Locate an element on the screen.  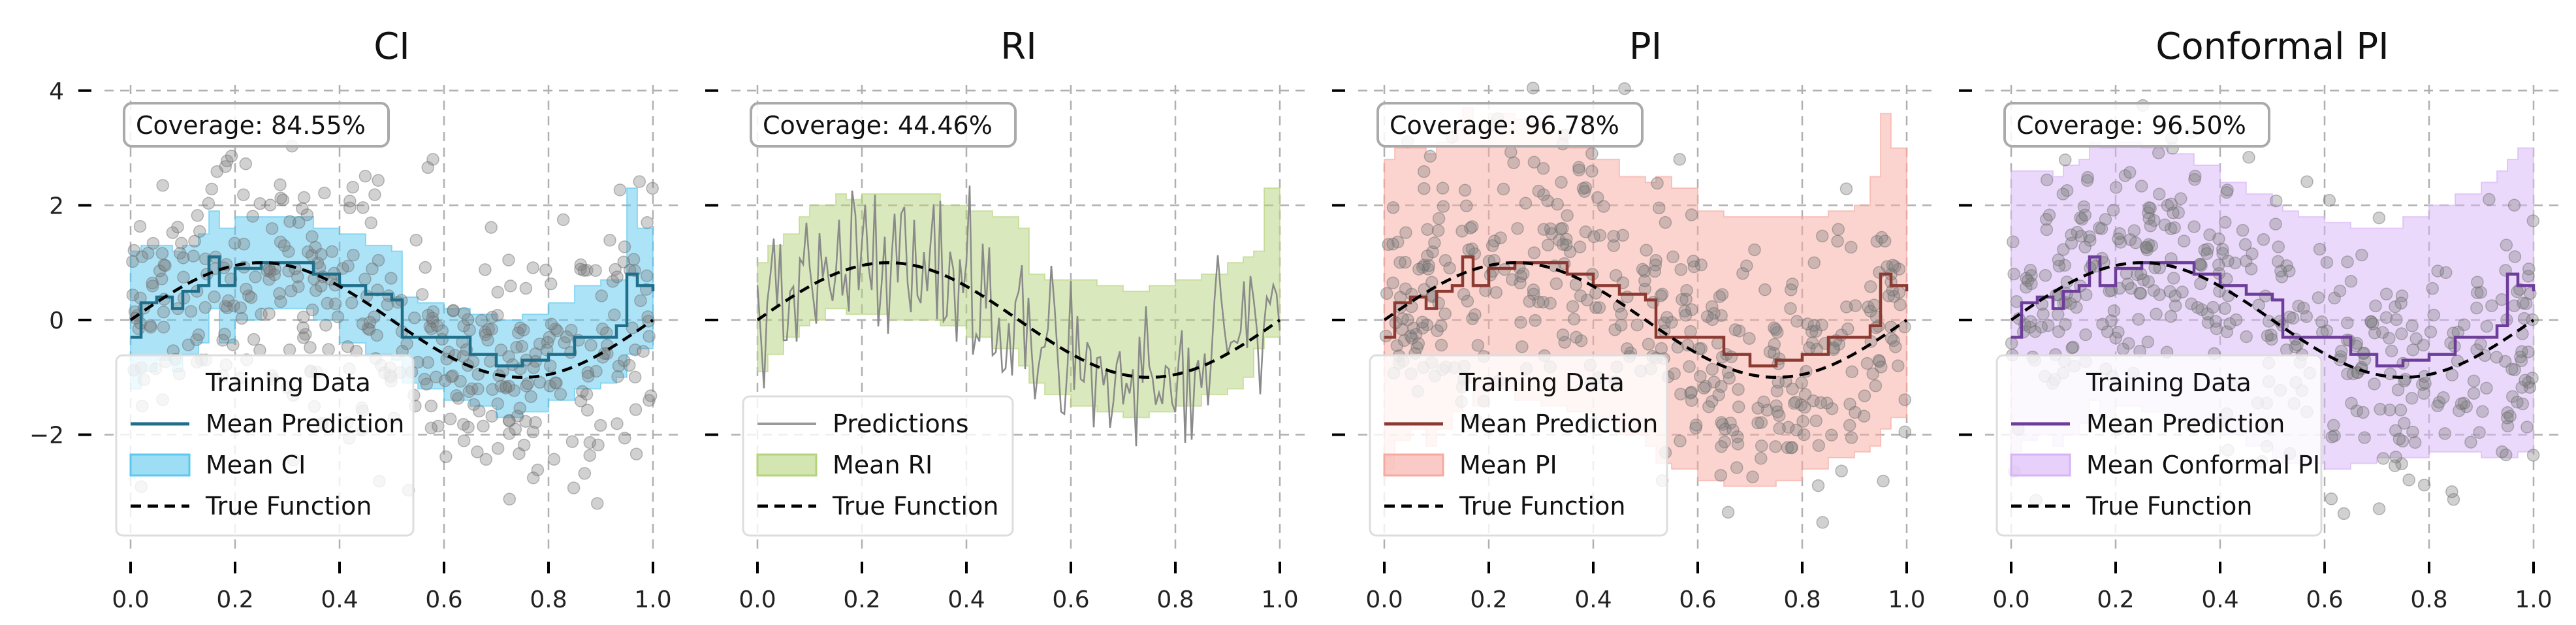
y-tick-label: 0 is located at coordinates (57, 321).